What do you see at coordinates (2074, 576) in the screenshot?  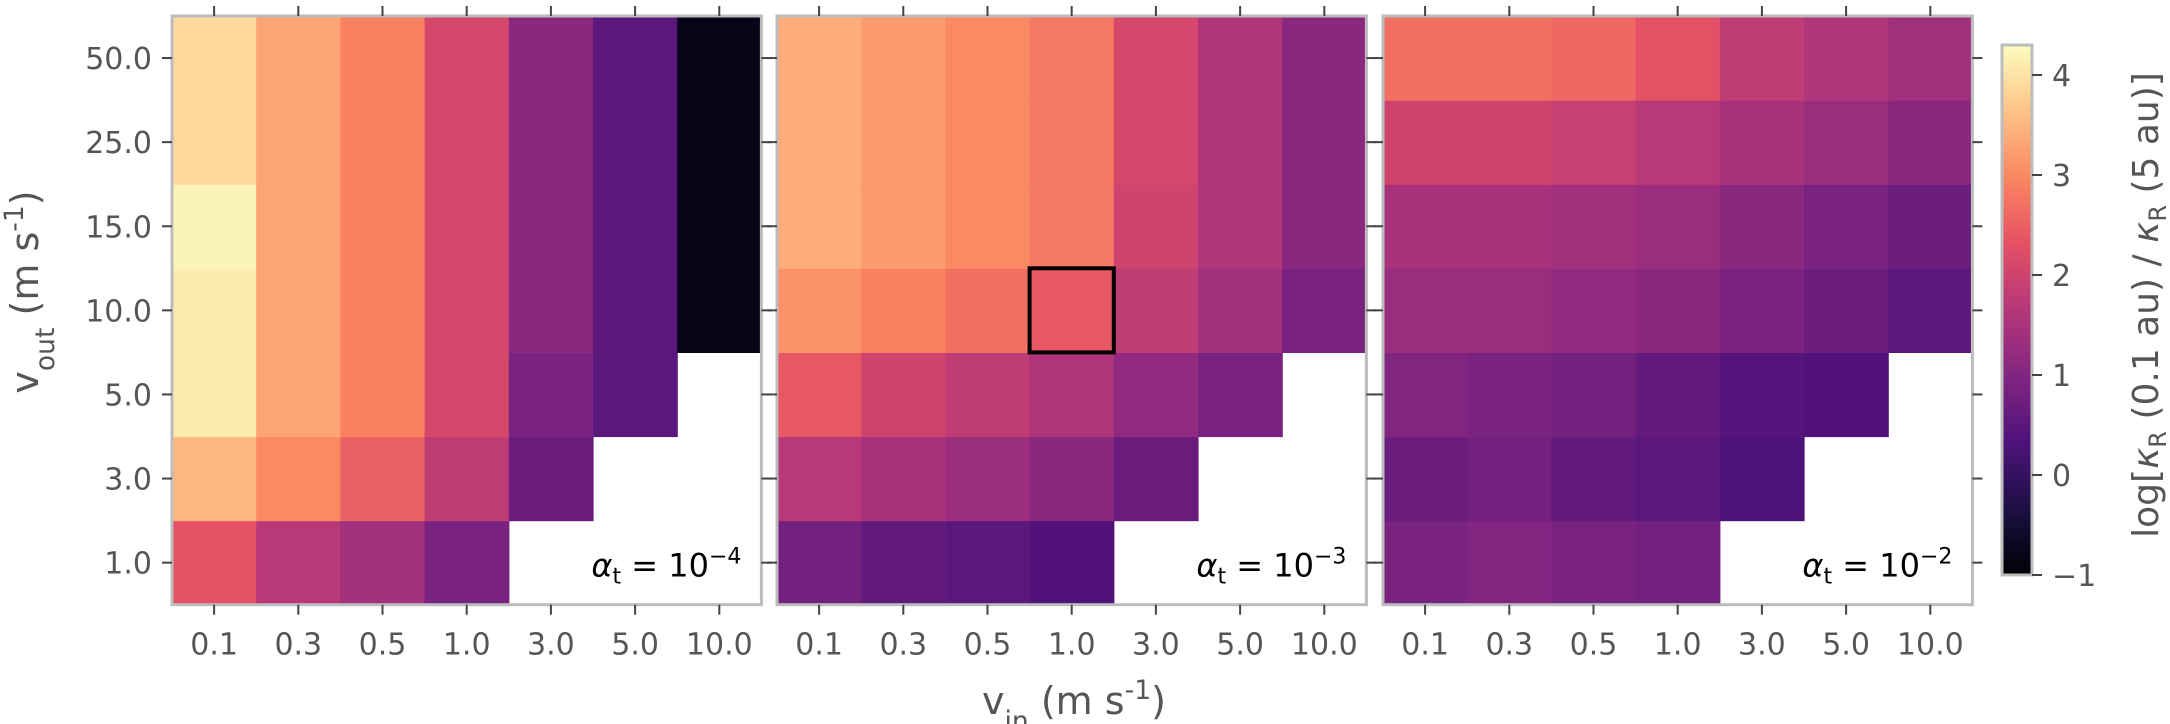 I see `colorbar-tick-label: −1` at bounding box center [2074, 576].